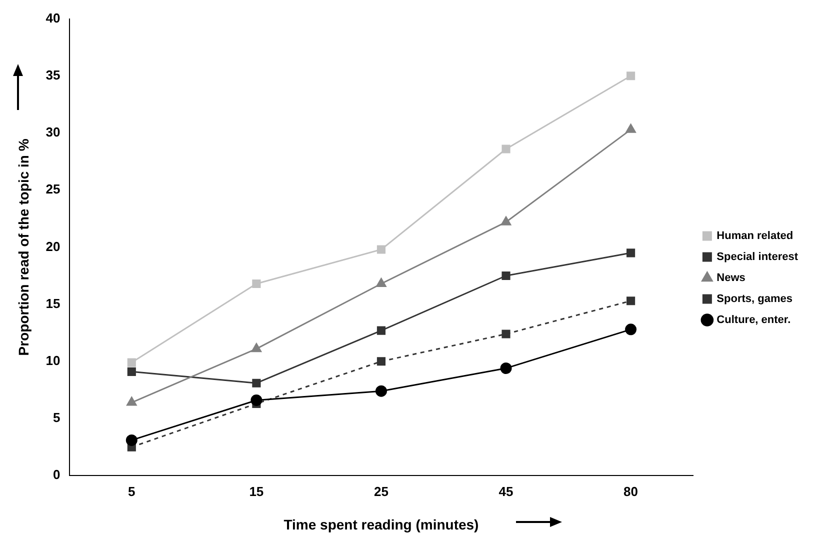 This screenshot has height=560, width=817. Describe the element at coordinates (53, 18) in the screenshot. I see `y-tick-label: 40` at that location.